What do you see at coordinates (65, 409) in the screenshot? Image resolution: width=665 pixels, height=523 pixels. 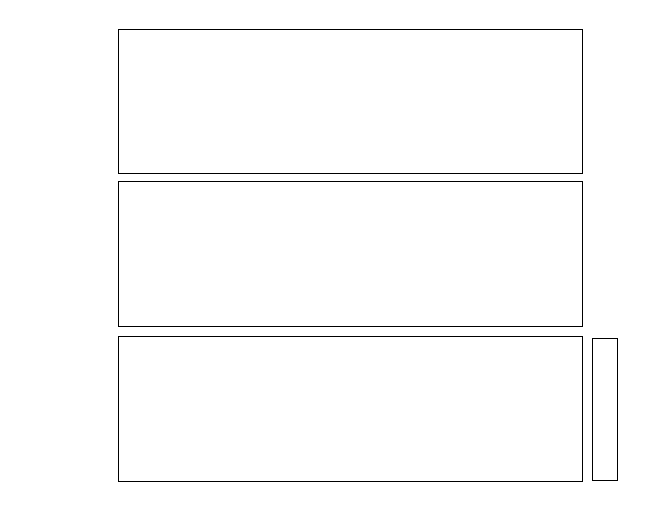 I see `proton-flux-axis-label` at bounding box center [65, 409].